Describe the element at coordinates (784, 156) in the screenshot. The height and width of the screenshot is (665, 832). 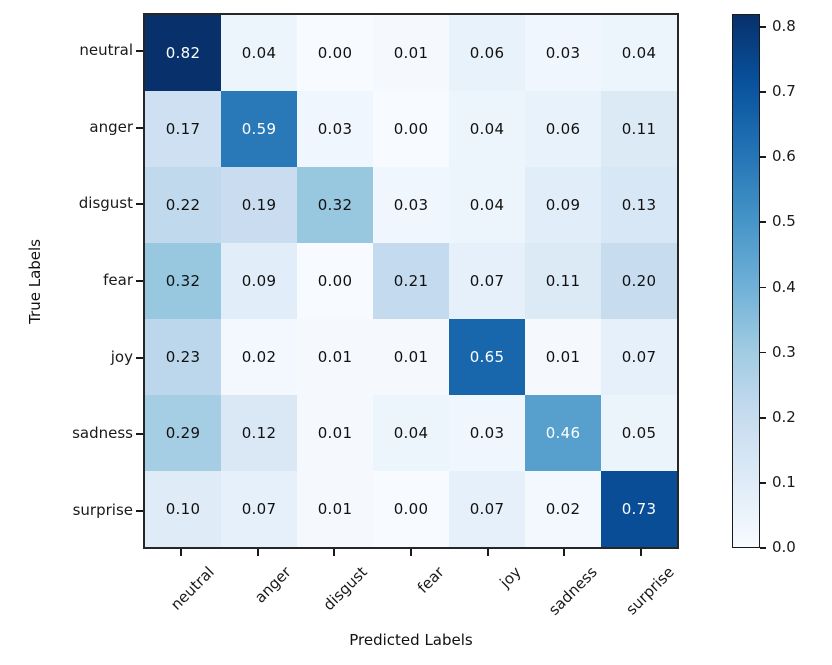
I see `colorbar-tick-label: 0.6` at that location.